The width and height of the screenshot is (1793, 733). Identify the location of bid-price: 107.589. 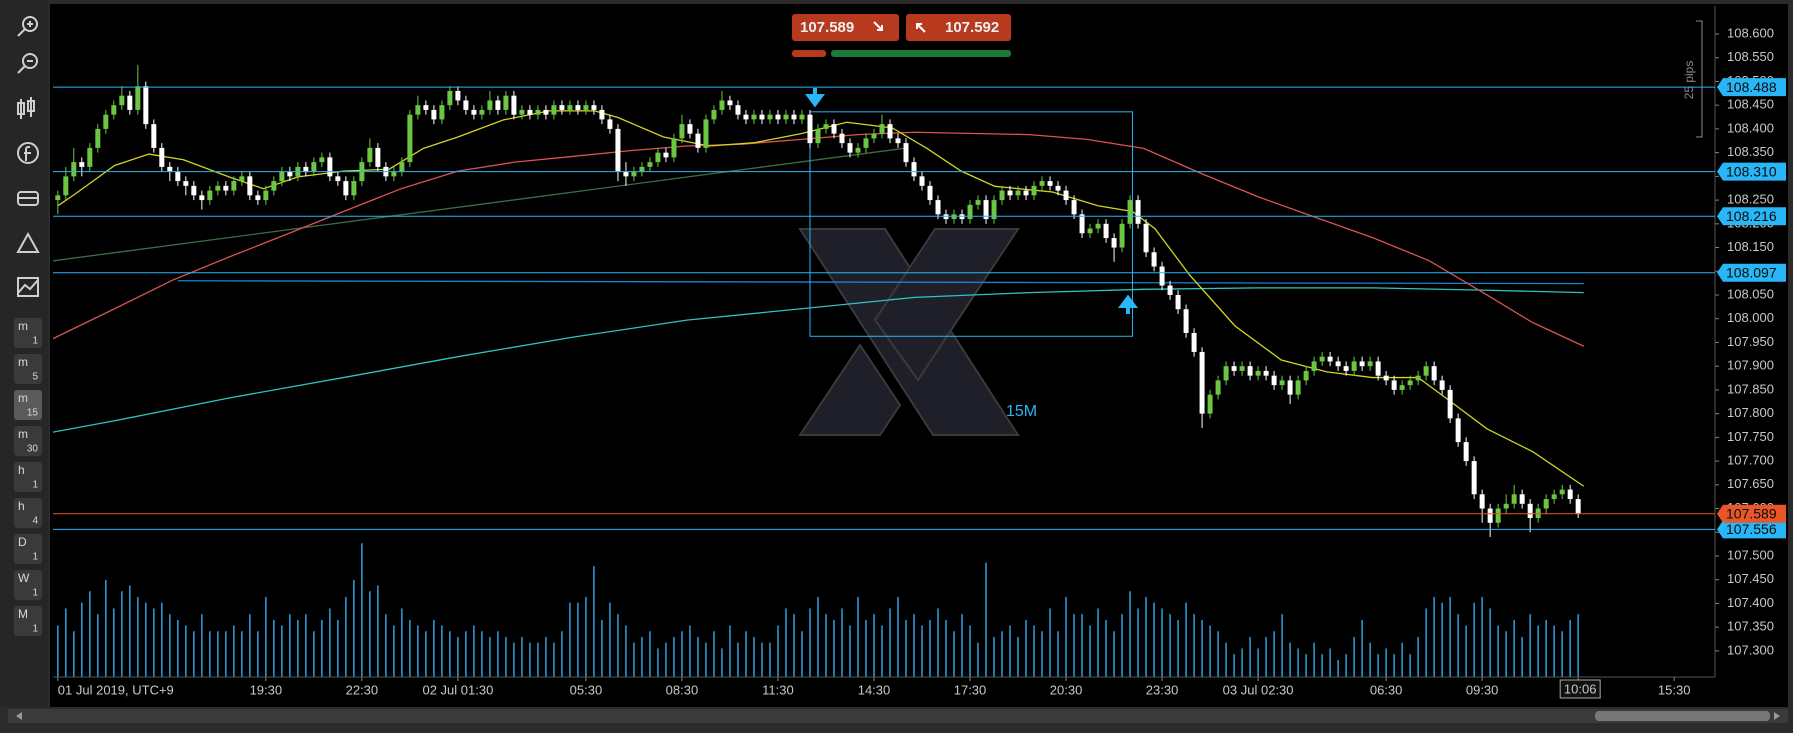
(827, 27).